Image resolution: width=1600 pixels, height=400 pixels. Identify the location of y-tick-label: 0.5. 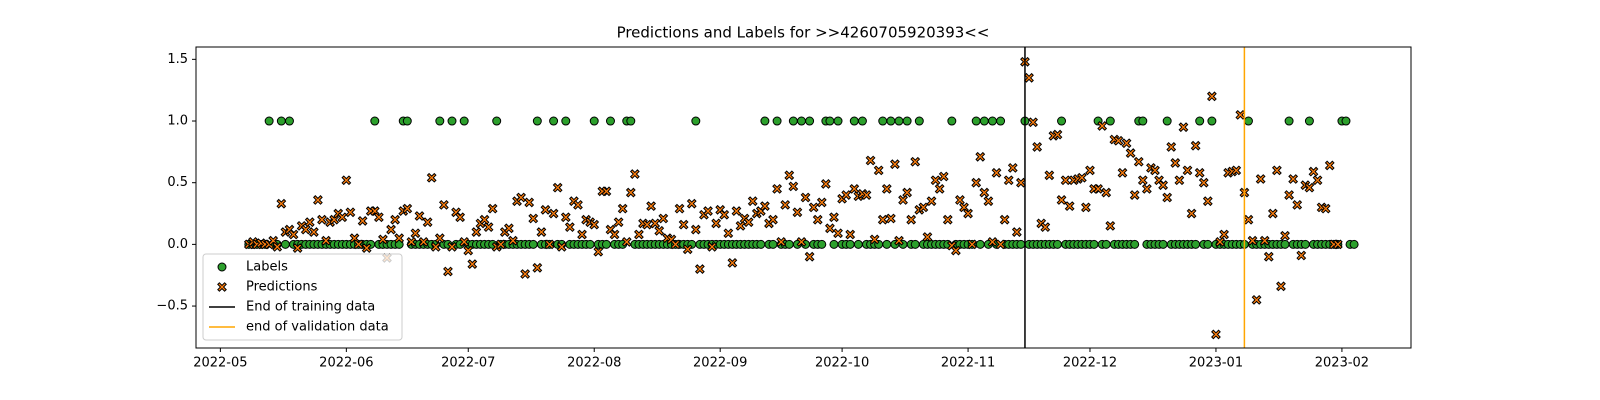
(177, 182).